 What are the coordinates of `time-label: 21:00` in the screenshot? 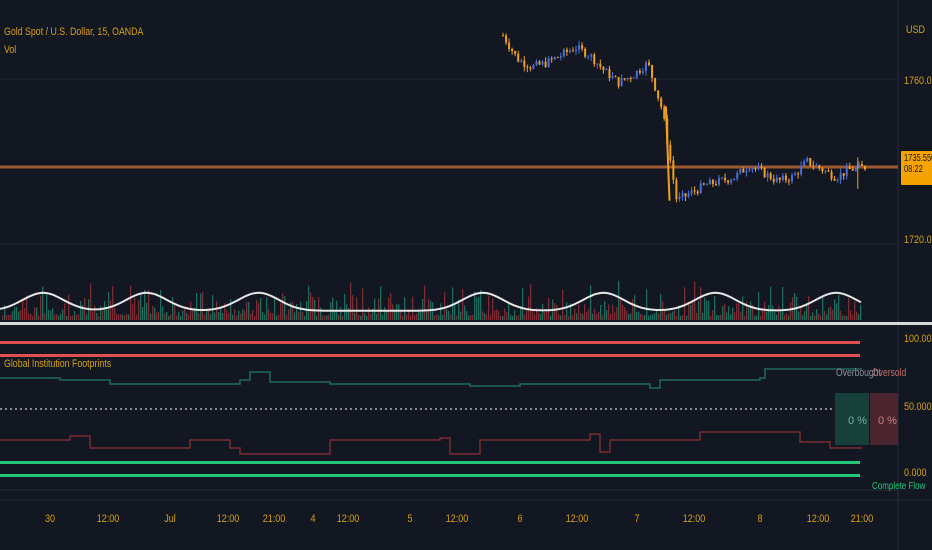 It's located at (274, 519).